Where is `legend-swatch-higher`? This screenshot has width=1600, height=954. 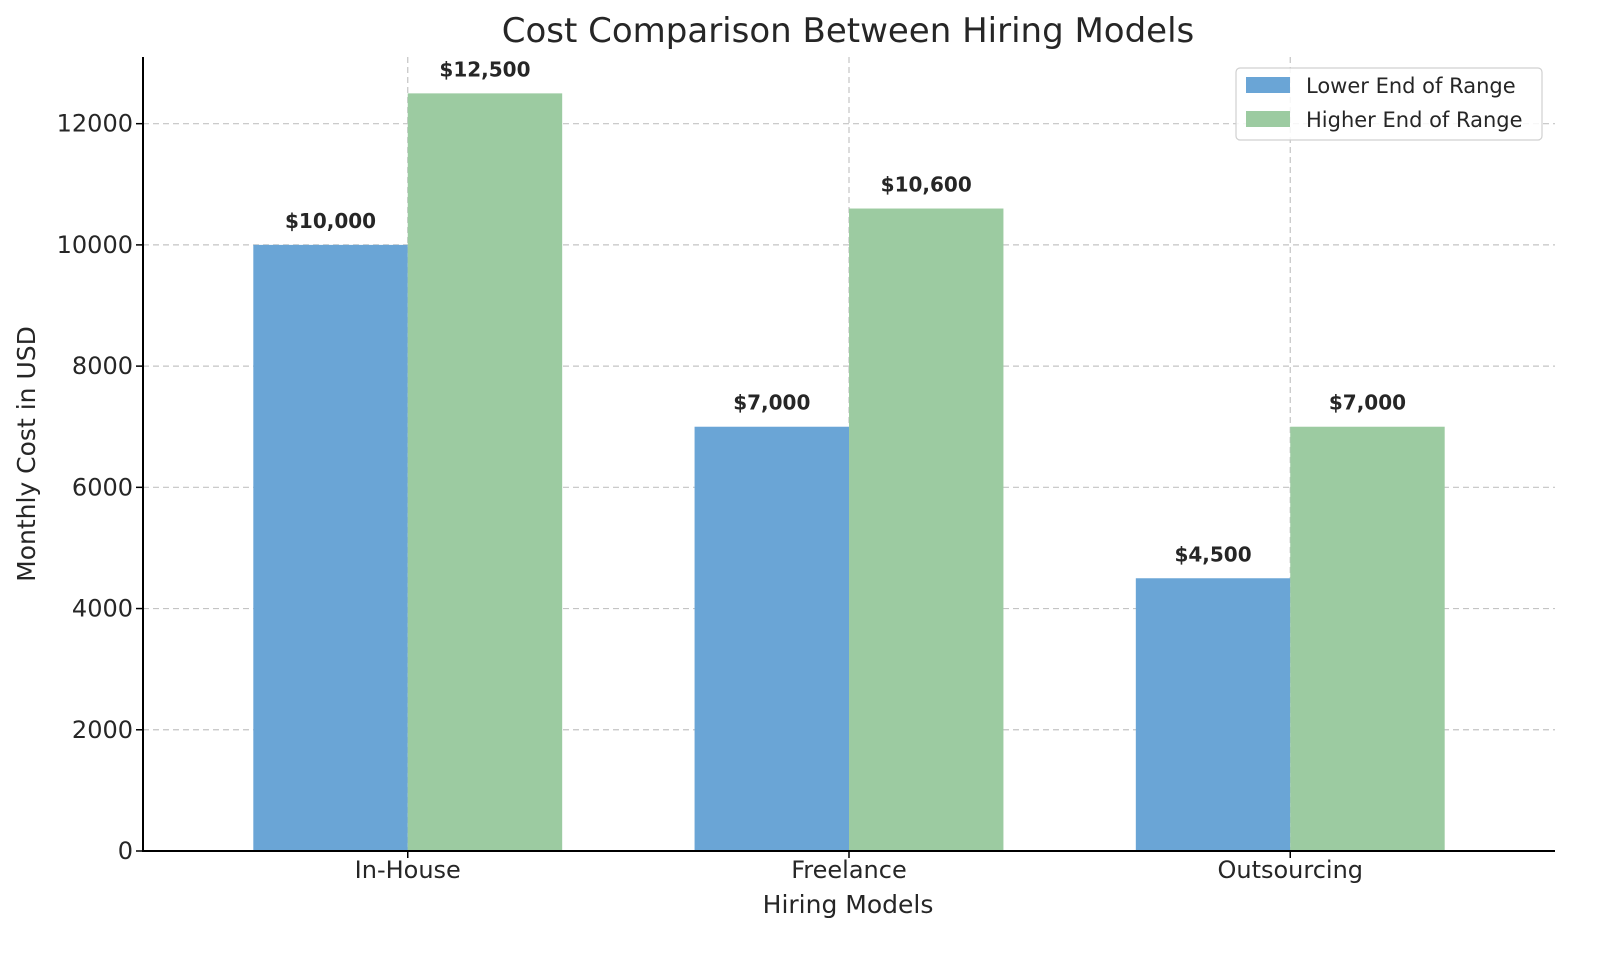 legend-swatch-higher is located at coordinates (1268, 119).